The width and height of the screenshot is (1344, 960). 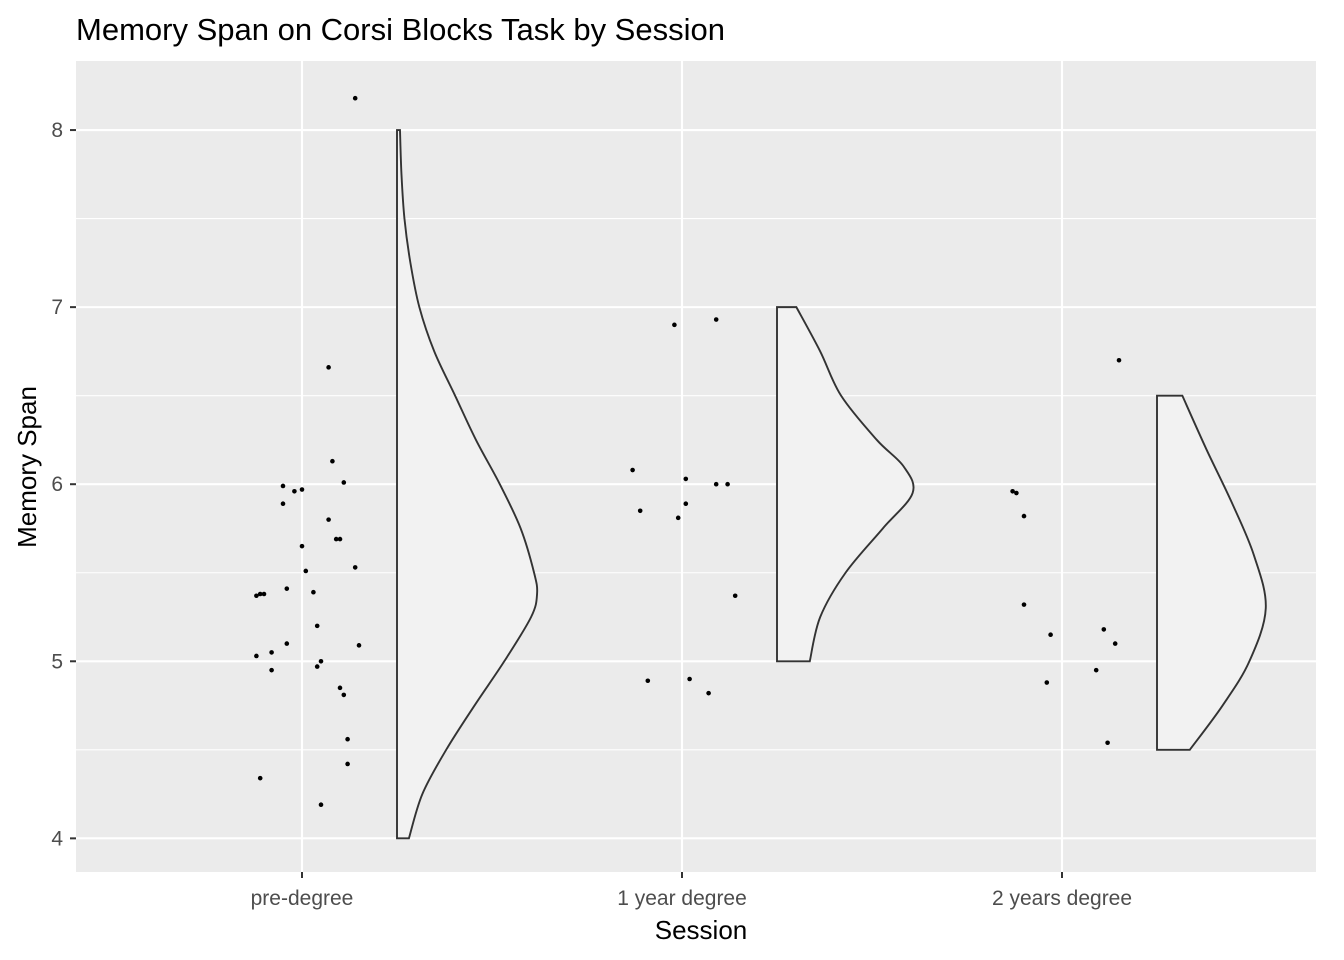 What do you see at coordinates (57, 484) in the screenshot?
I see `y-tick-label: 6` at bounding box center [57, 484].